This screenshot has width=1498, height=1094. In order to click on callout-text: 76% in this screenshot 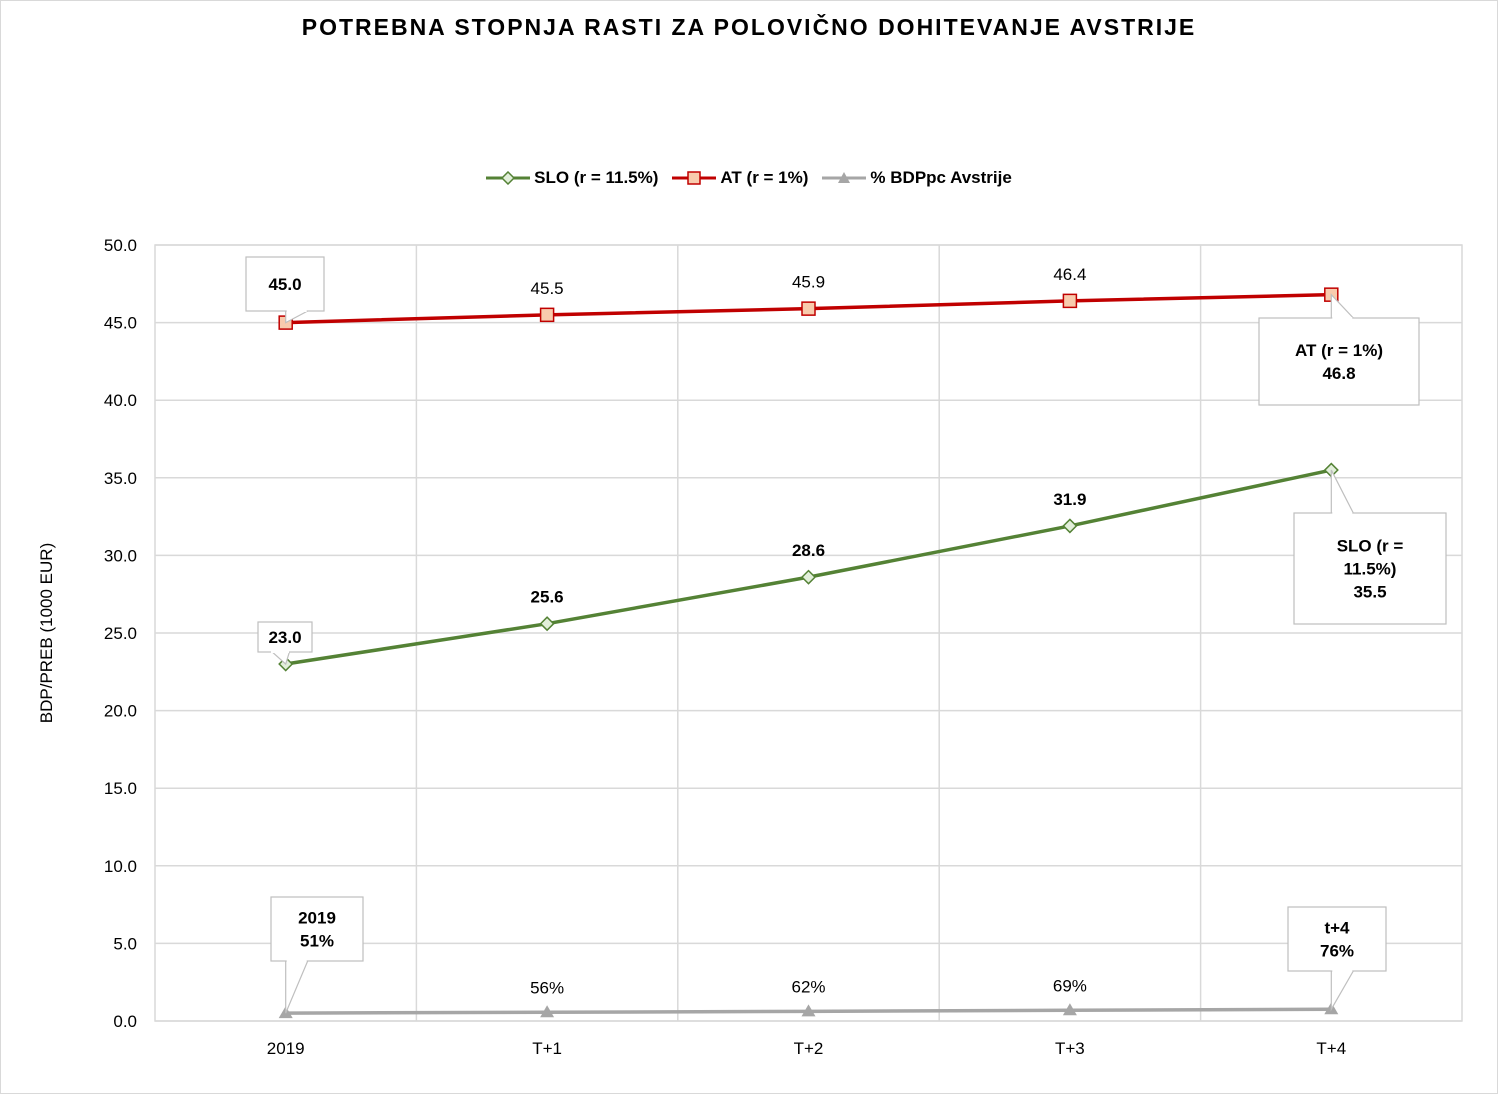, I will do `click(1337, 951)`.